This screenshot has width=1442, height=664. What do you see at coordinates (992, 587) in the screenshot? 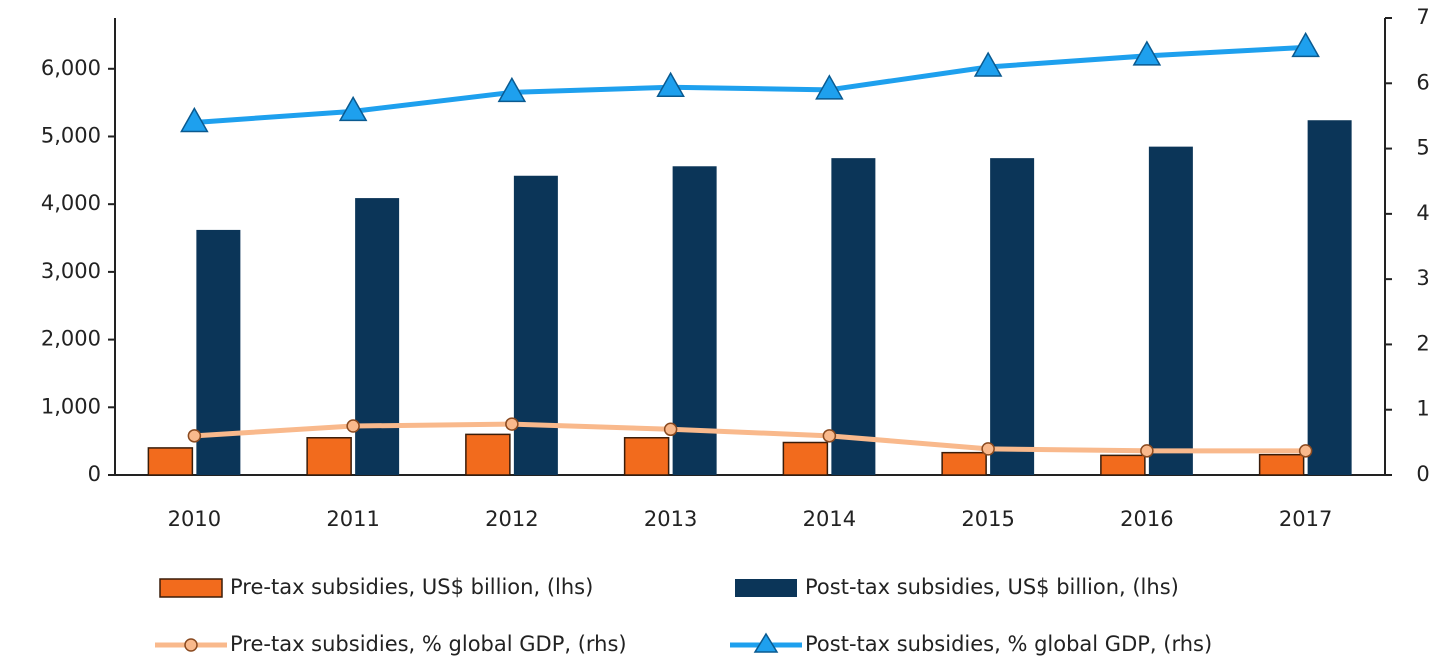
I see `legend-label: Post-tax subsidies, US$ billion, (lhs)` at bounding box center [992, 587].